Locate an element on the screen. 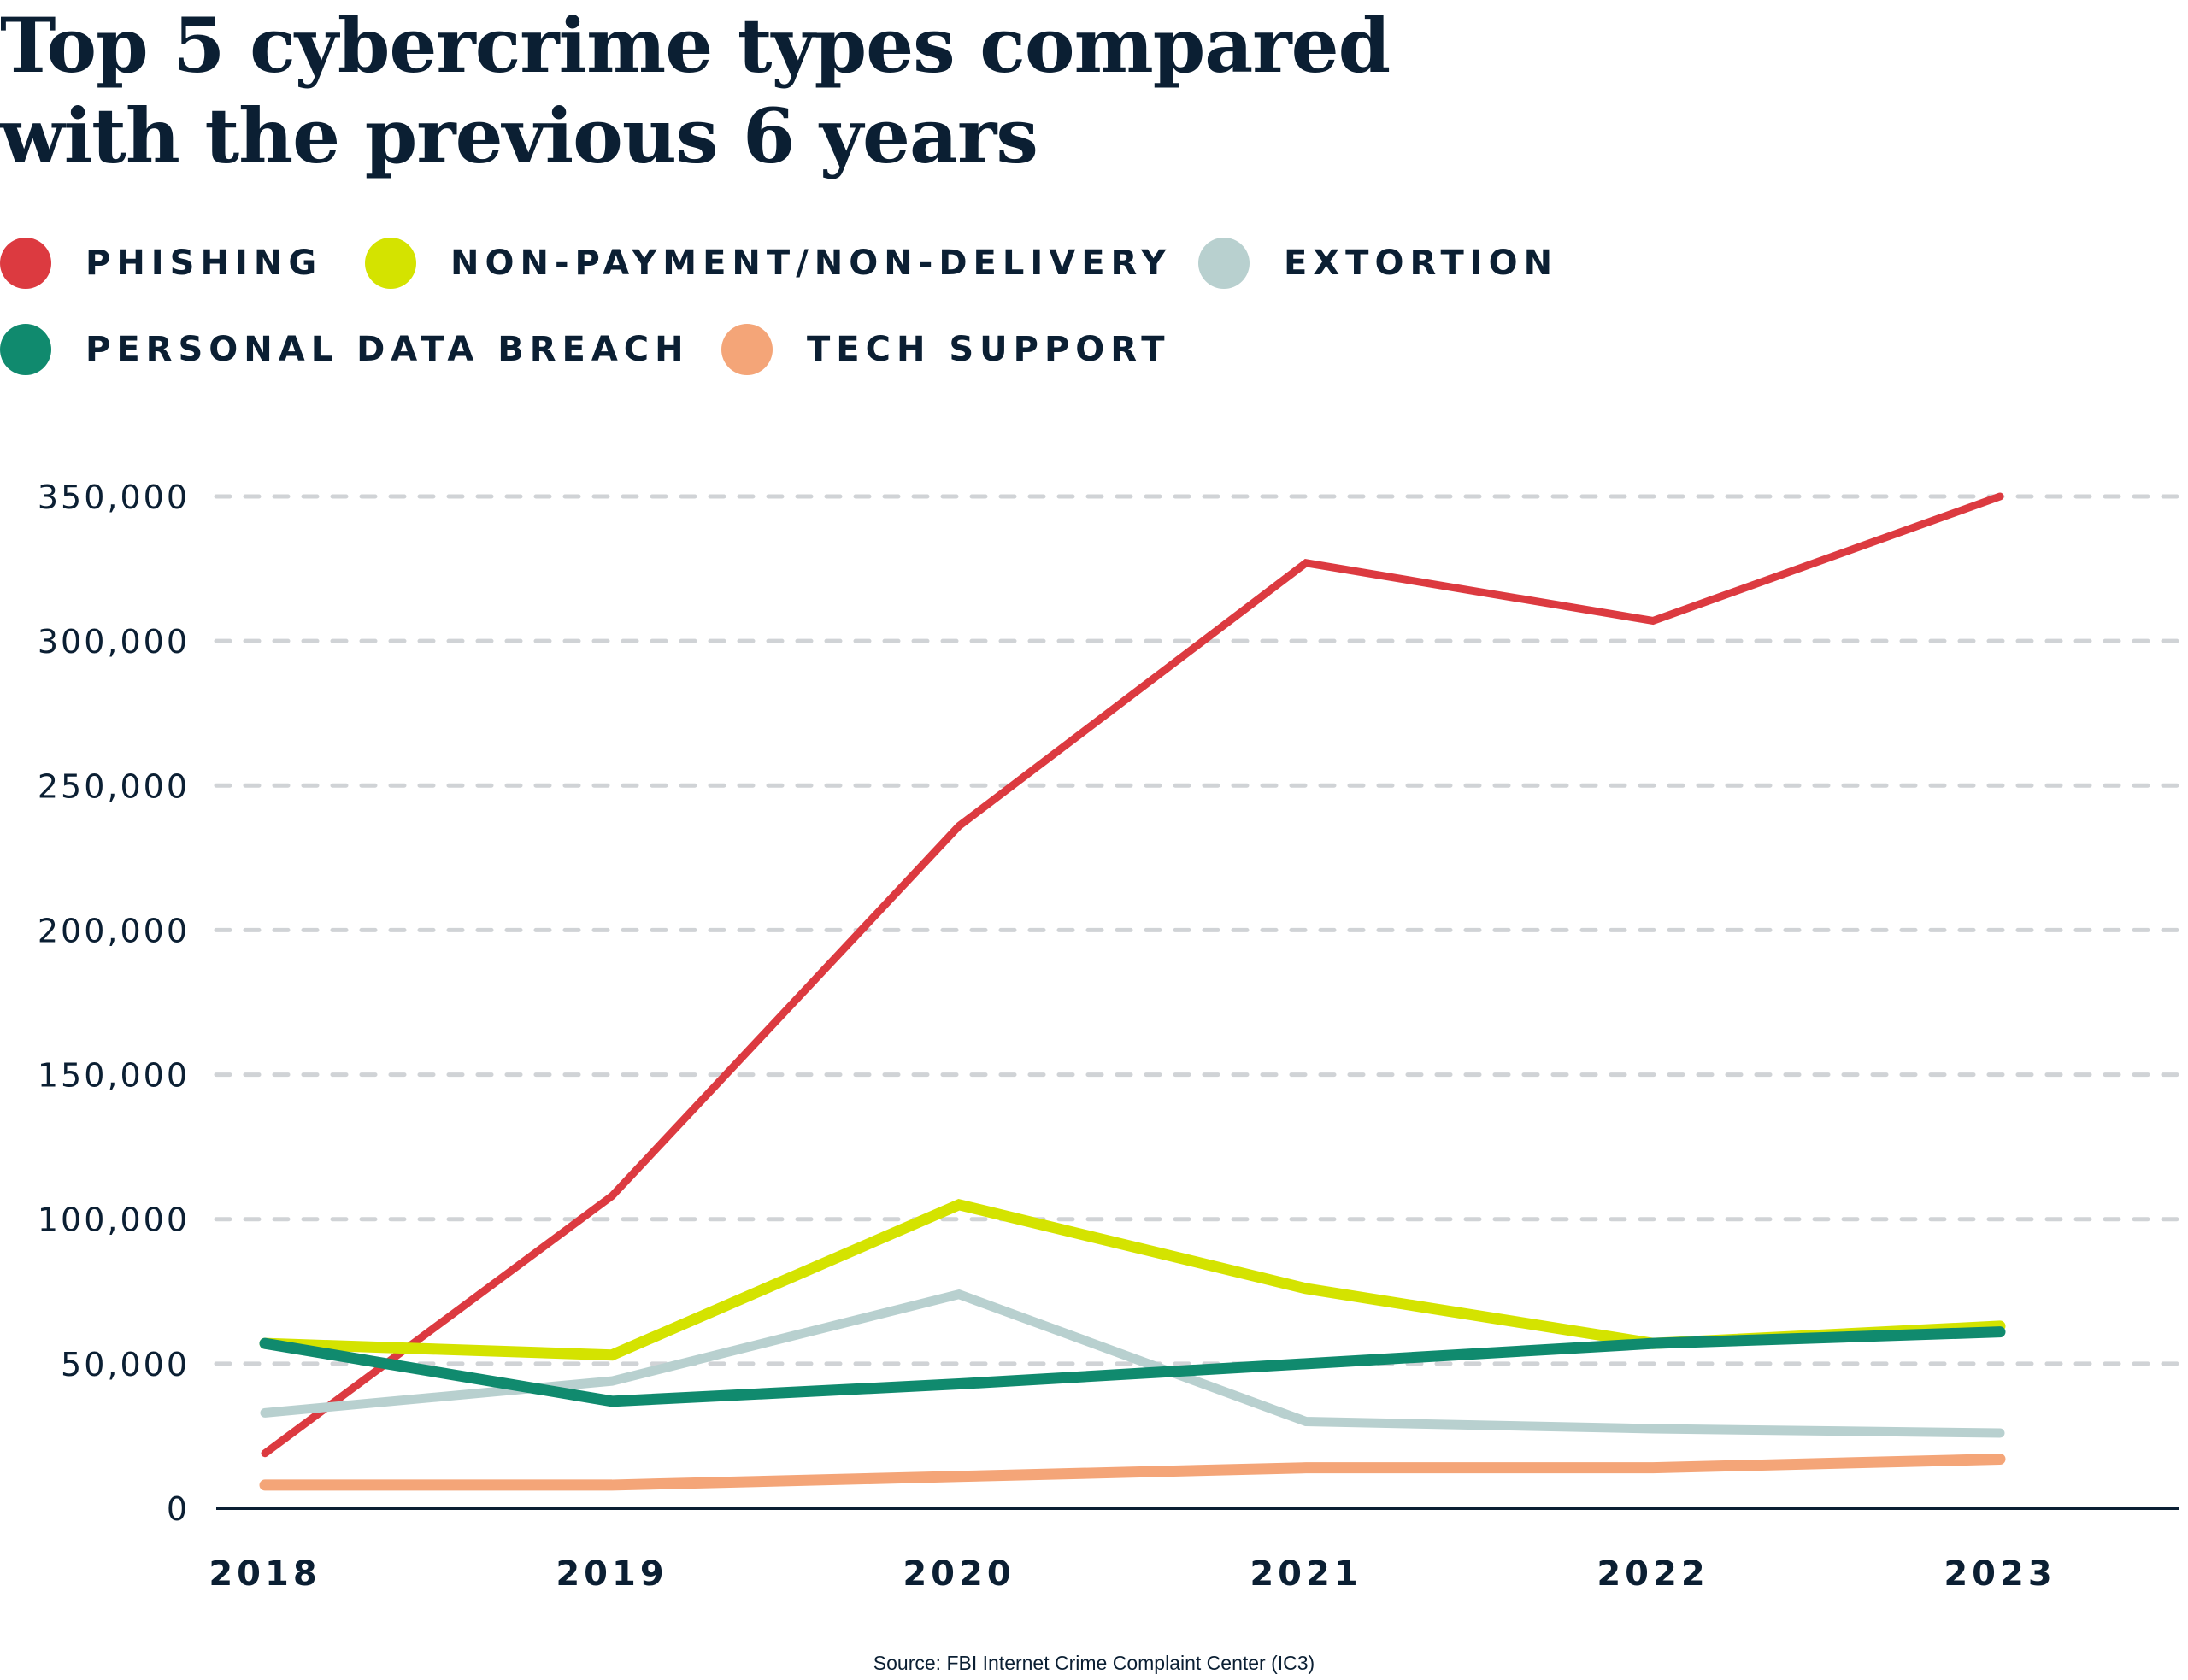 This screenshot has width=2188, height=1680. x-tick-label: 2018 is located at coordinates (265, 1574).